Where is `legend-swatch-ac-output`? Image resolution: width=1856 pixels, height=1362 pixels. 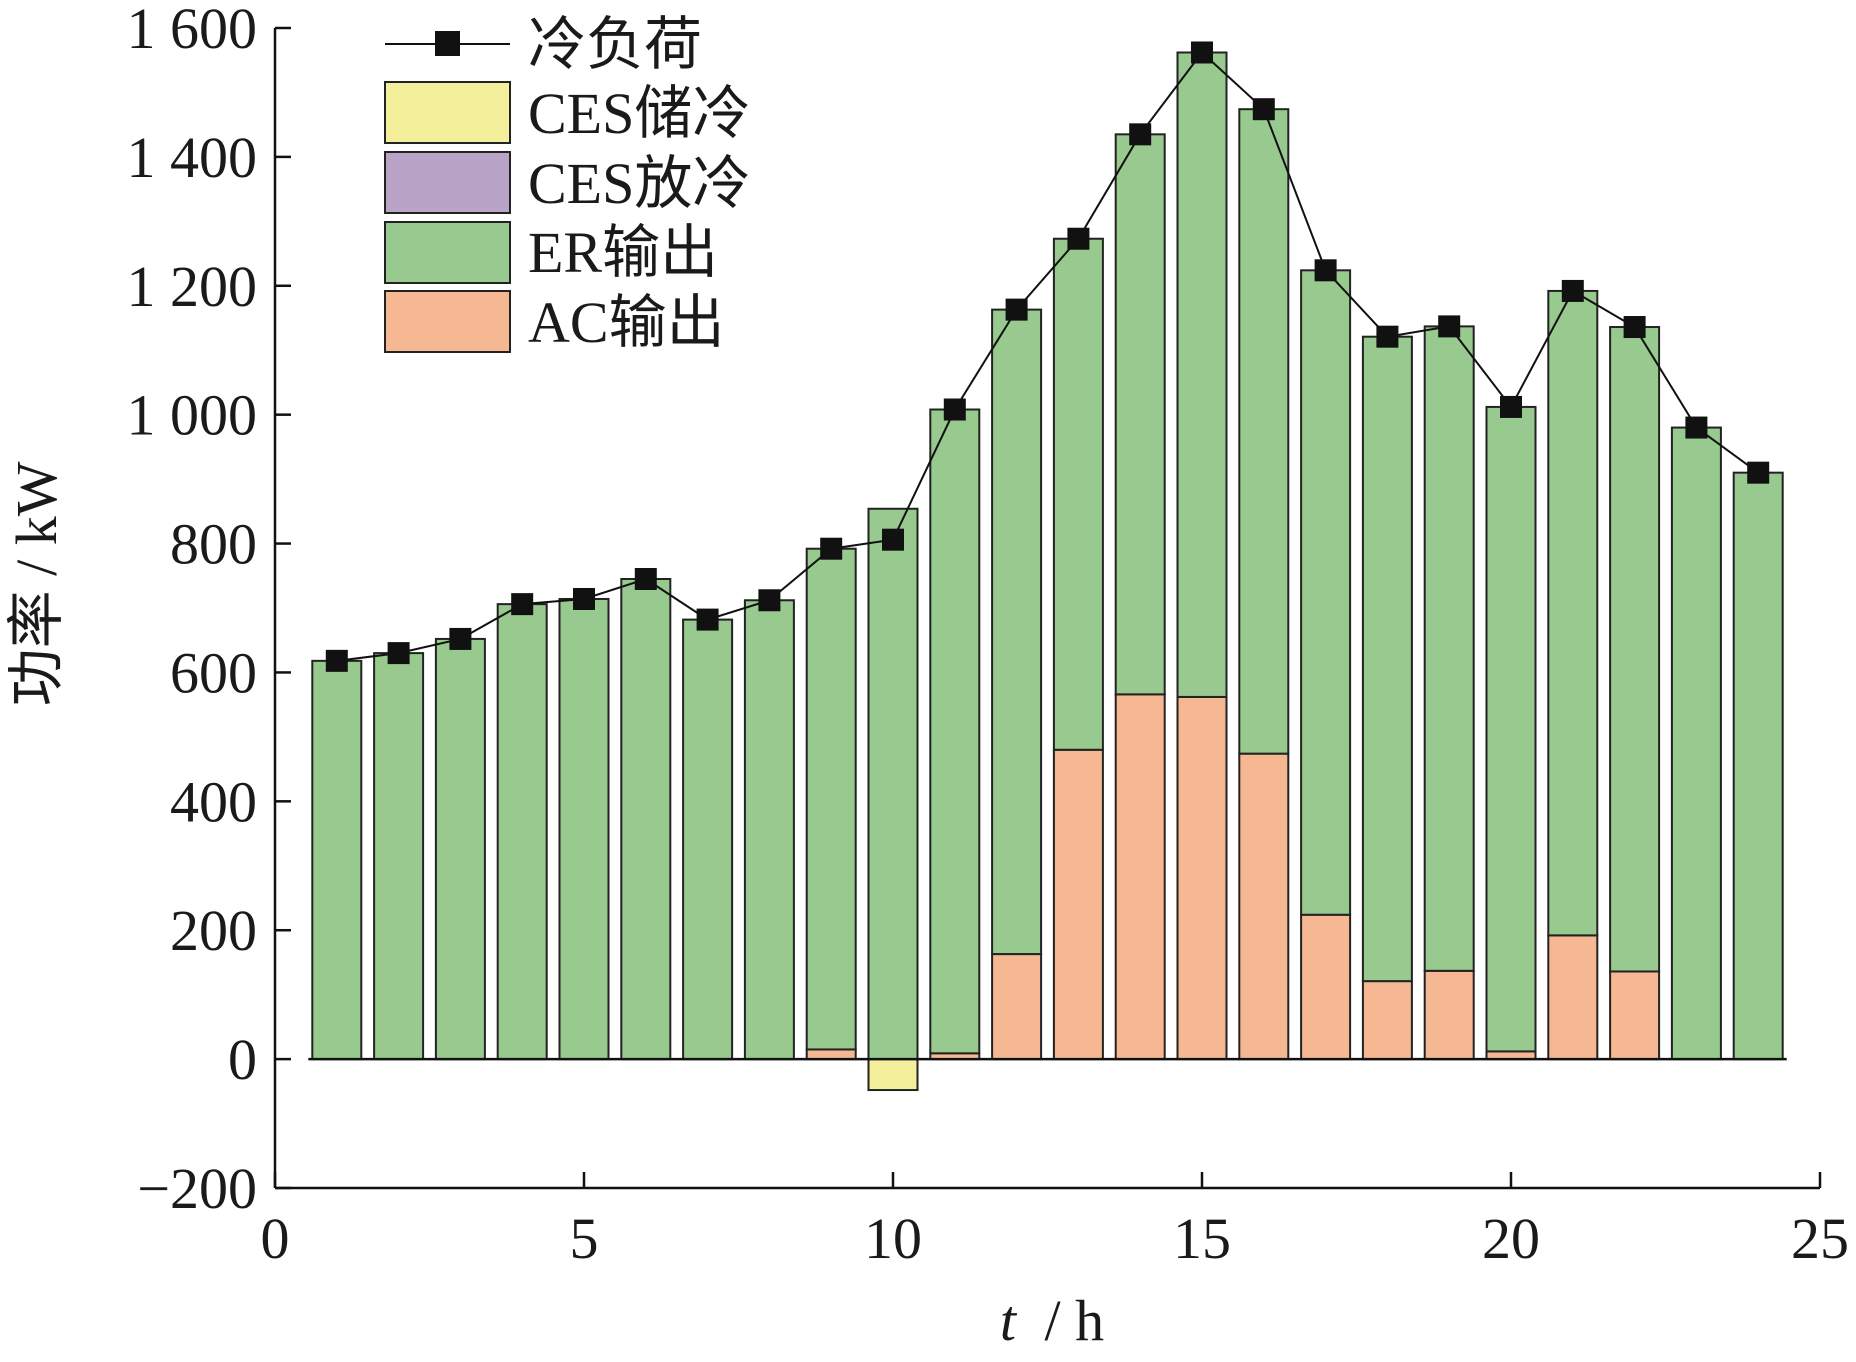 legend-swatch-ac-output is located at coordinates (447, 321).